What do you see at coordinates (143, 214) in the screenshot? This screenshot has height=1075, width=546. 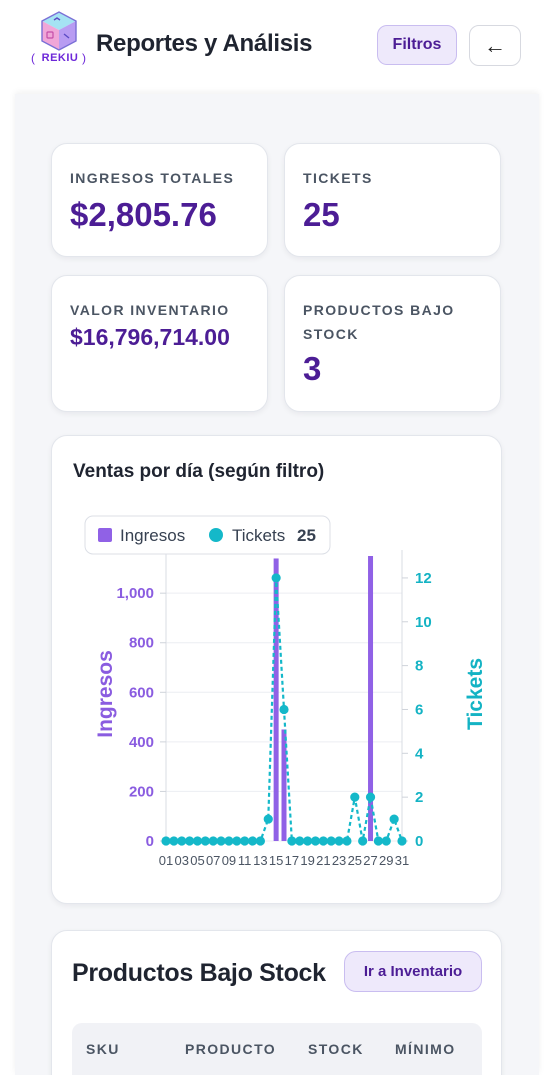 I see `stat-value: $2,805.76` at bounding box center [143, 214].